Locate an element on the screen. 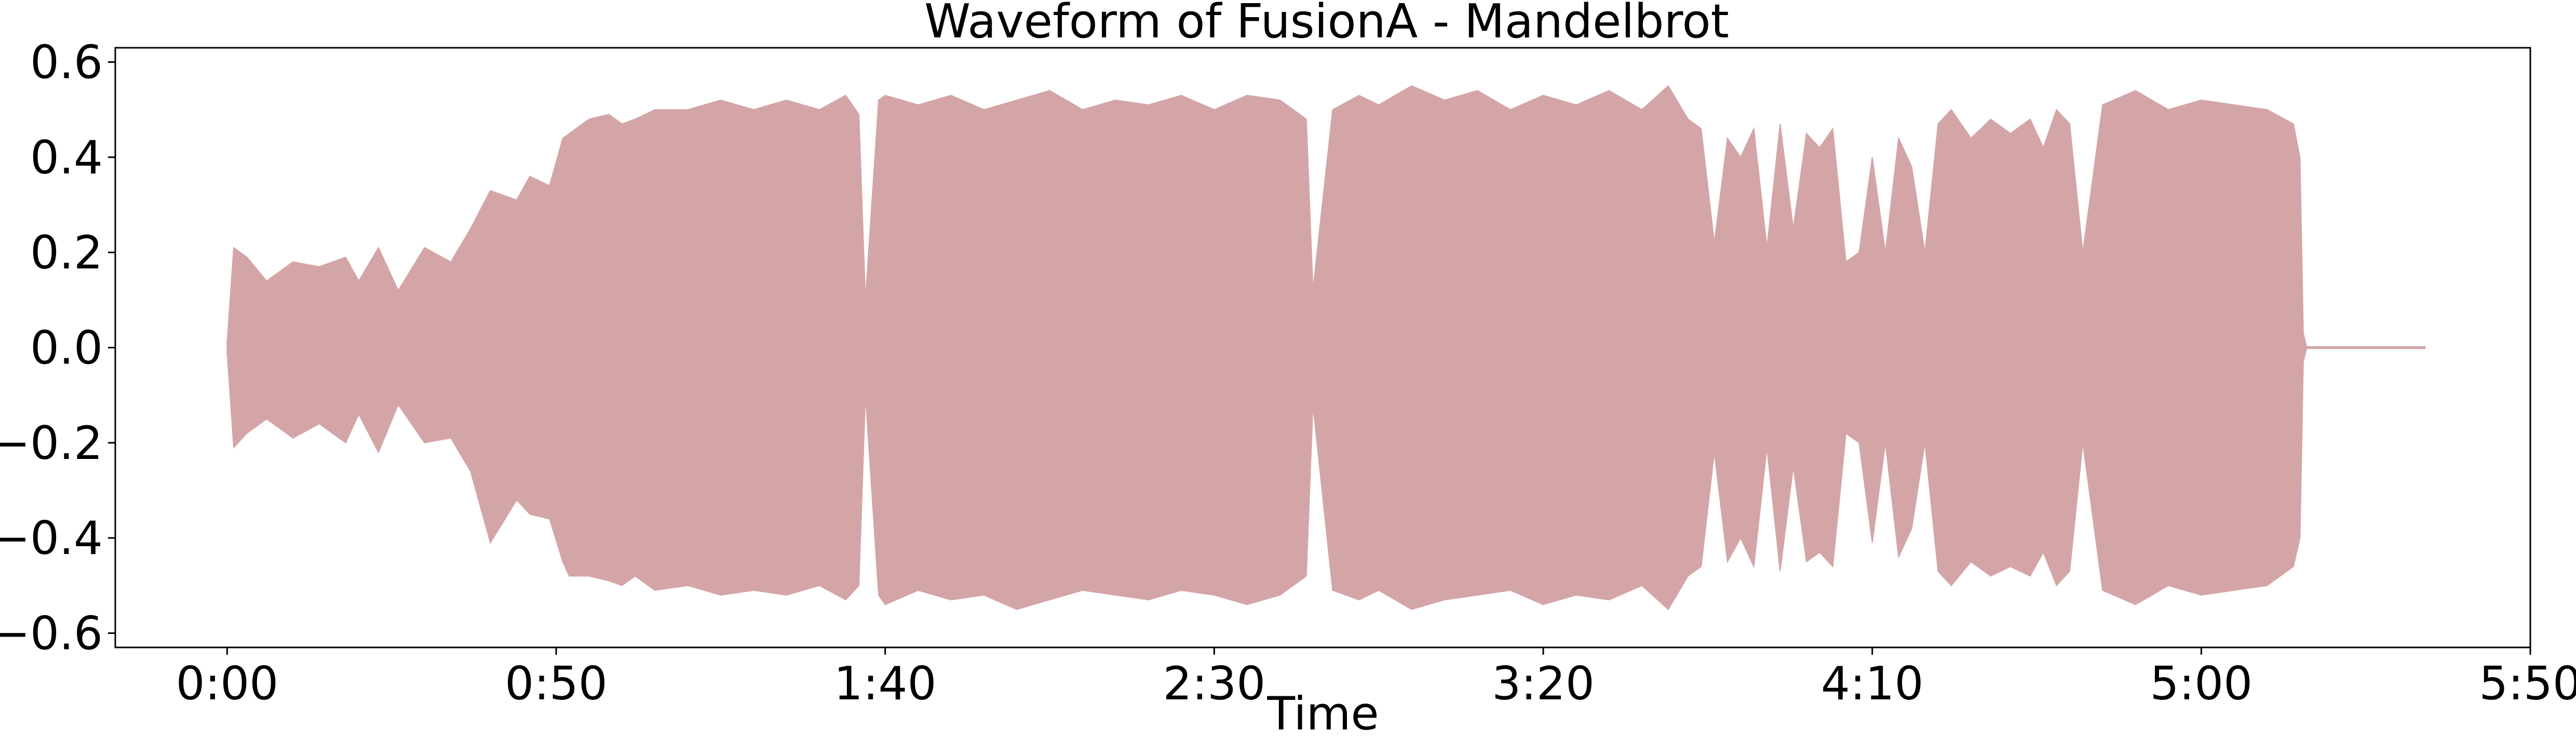 This screenshot has width=2576, height=744. x-tick-label: 0:50 is located at coordinates (556, 683).